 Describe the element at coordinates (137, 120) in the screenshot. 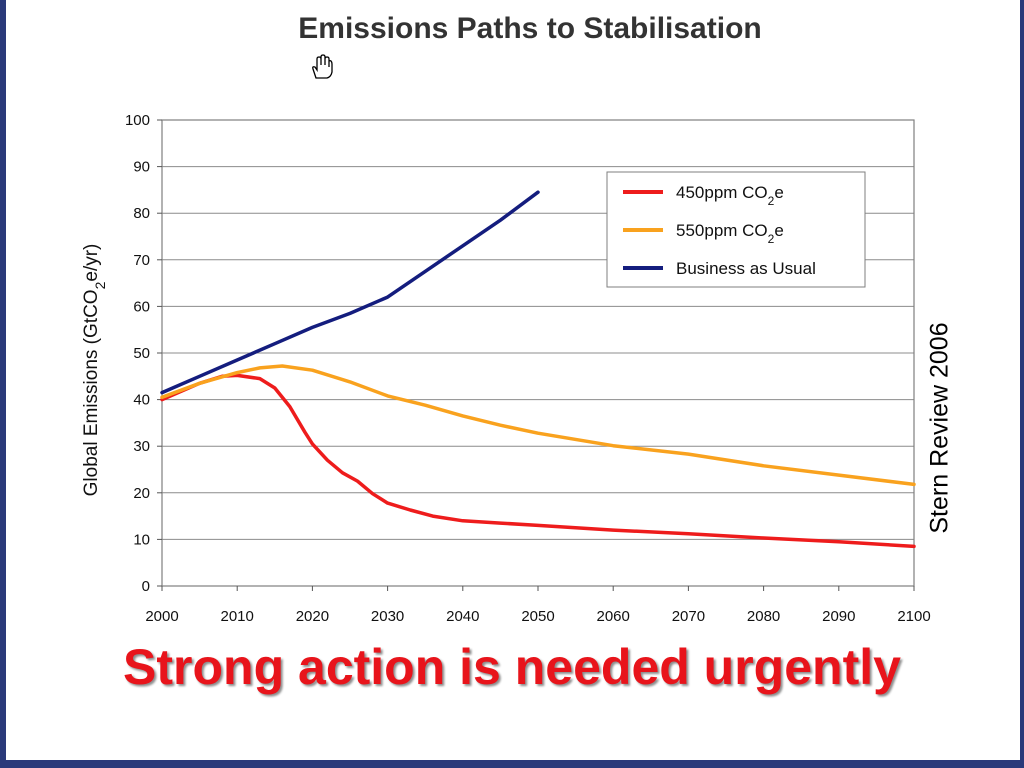

I see `y-tick-label: 100` at that location.